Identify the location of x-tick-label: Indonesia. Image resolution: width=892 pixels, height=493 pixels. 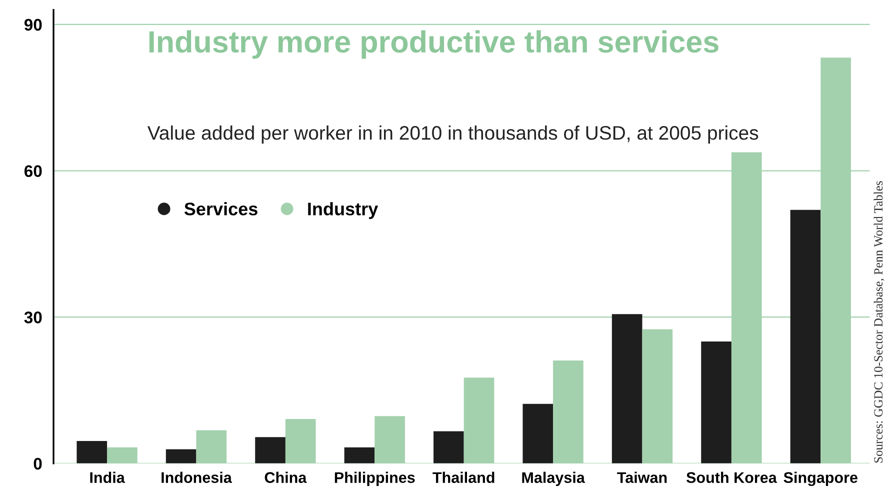
(197, 477).